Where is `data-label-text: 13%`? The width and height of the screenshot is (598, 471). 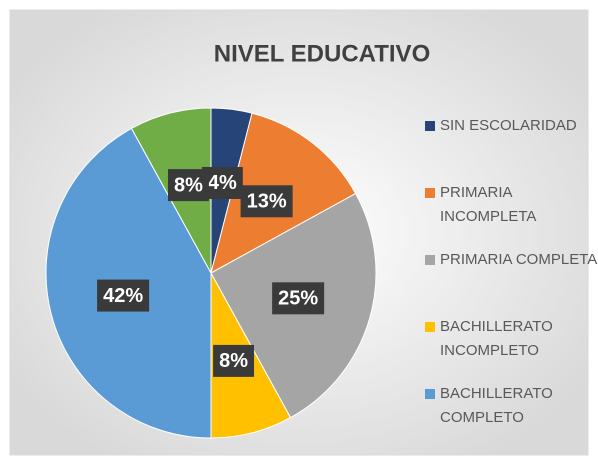
data-label-text: 13% is located at coordinates (267, 202).